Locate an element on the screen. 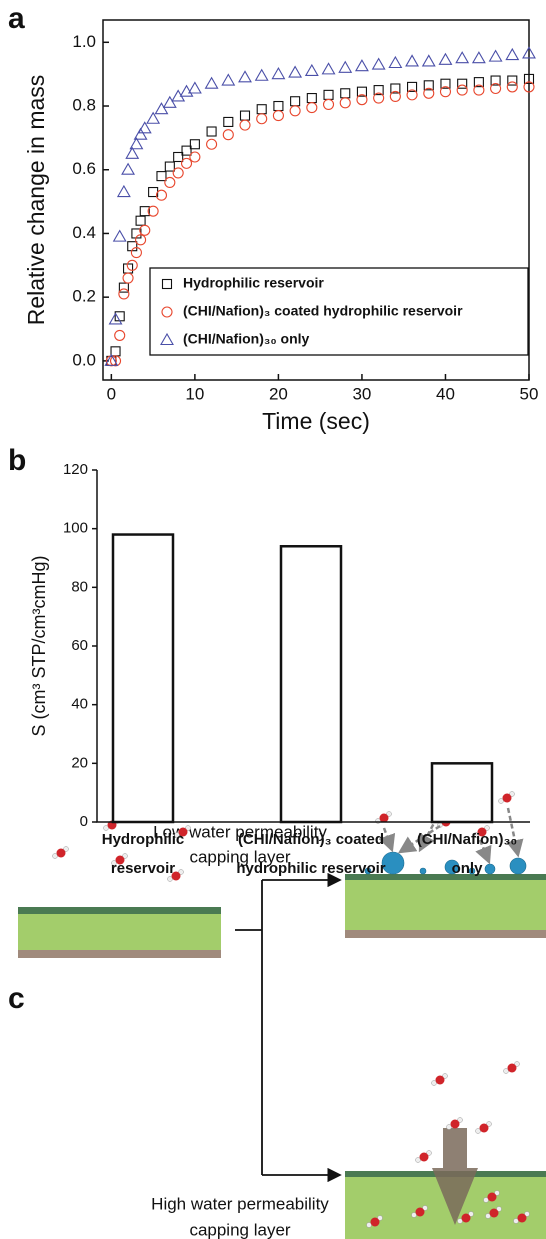 This screenshot has height=1239, width=546. y-tick-label: 100 is located at coordinates (75, 528).